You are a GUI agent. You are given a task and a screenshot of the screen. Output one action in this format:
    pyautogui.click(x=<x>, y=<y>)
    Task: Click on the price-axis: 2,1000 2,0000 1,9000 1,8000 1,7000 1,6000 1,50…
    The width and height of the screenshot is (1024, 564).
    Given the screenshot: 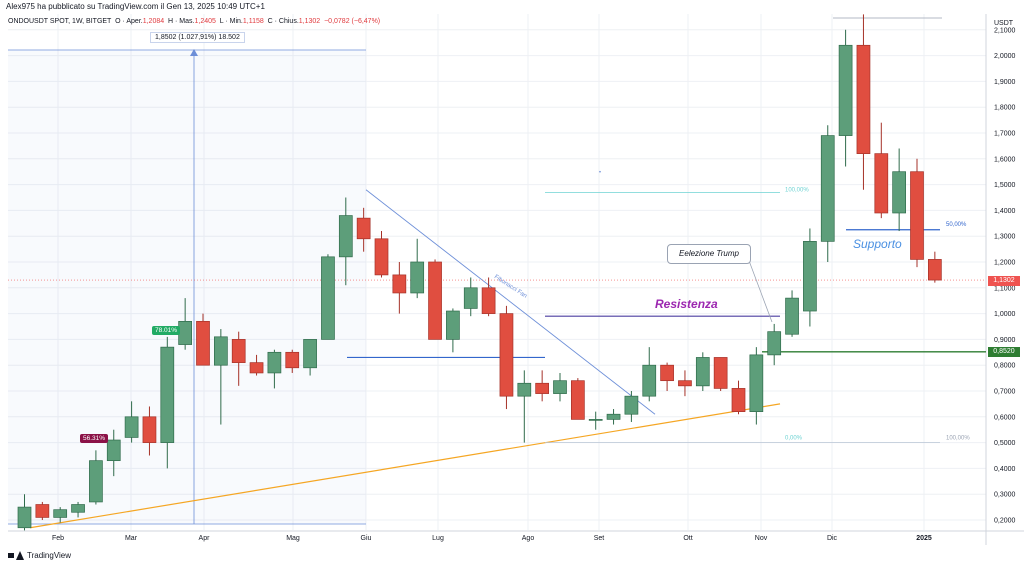 What is the action you would take?
    pyautogui.click(x=1005, y=275)
    